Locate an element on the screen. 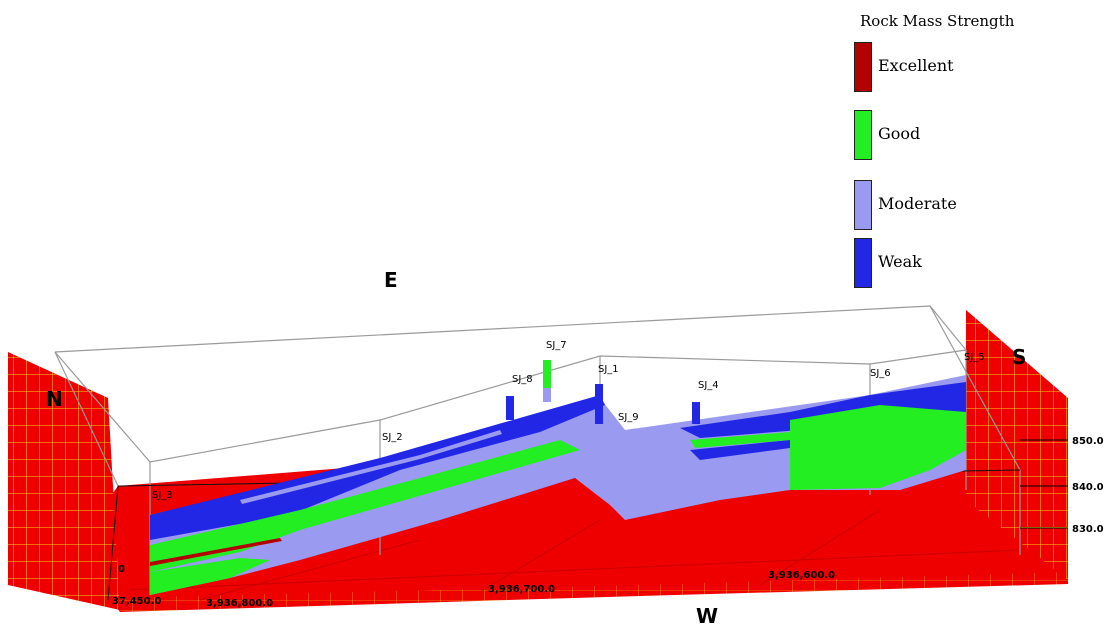  easting-tick: 3,936,700.0 is located at coordinates (521, 589).